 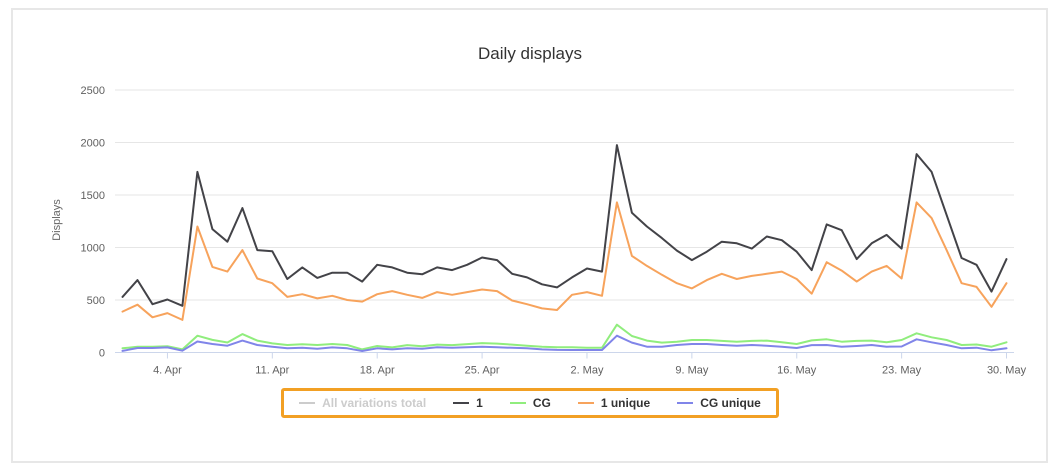 What do you see at coordinates (585, 403) in the screenshot?
I see `legend-marker-1-unique` at bounding box center [585, 403].